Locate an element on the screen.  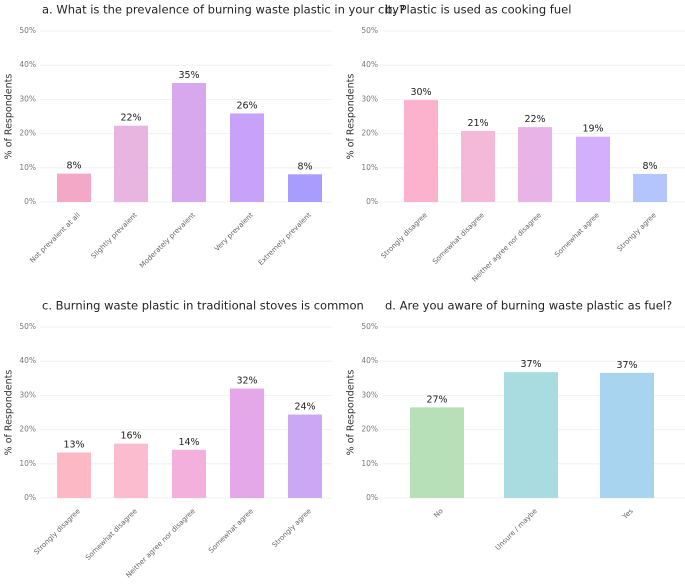
data-label: 14% is located at coordinates (188, 442).